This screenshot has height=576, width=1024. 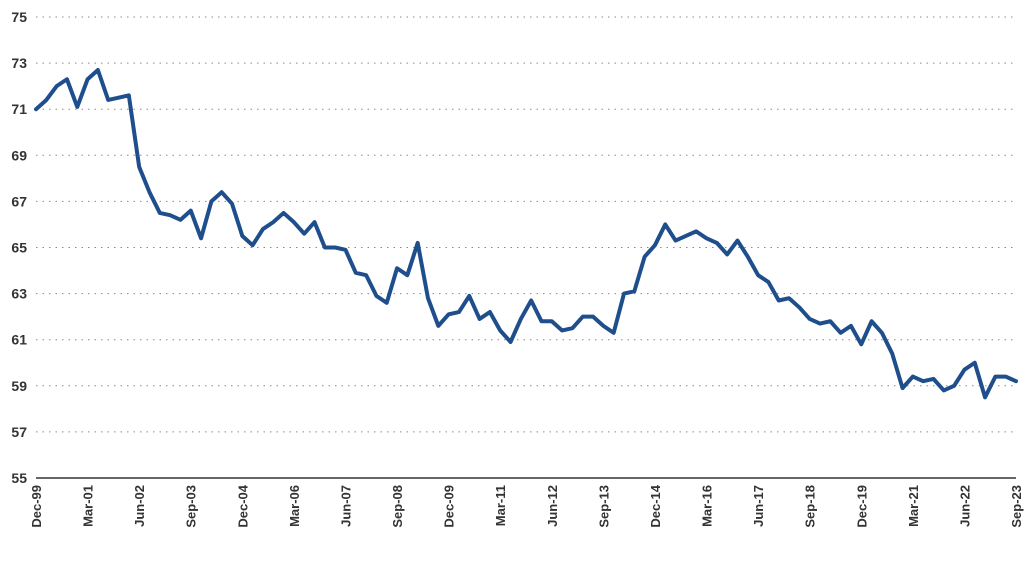 I want to click on x-tick-label: Dec-19, so click(x=861, y=506).